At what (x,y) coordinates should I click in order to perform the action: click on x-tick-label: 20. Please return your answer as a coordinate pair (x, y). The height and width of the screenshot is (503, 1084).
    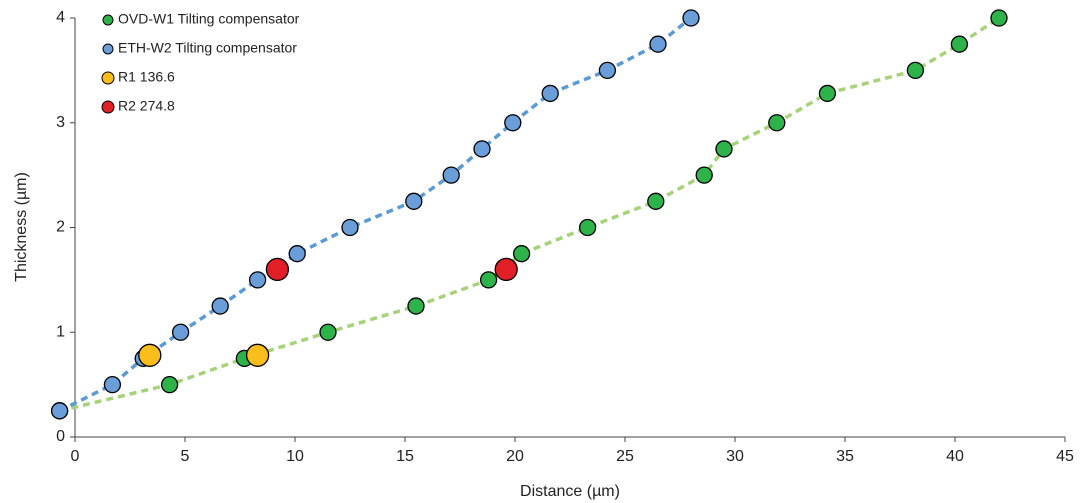
    Looking at the image, I should click on (515, 456).